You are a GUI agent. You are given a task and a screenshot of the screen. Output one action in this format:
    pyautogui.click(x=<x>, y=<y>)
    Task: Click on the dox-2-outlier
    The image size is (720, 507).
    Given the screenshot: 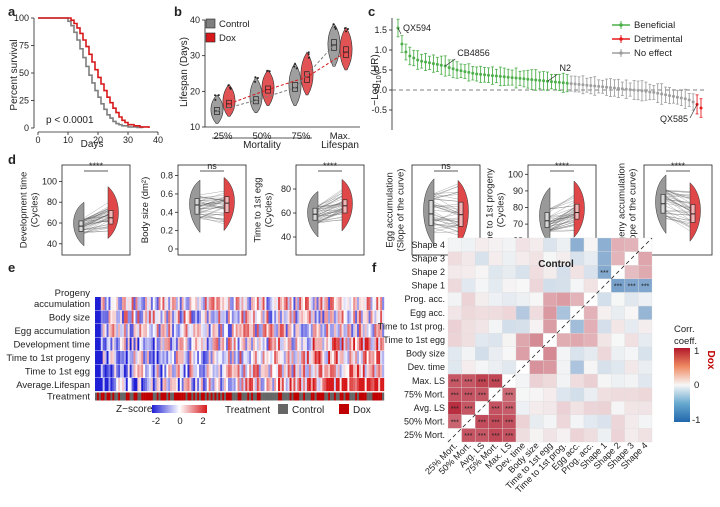 What is the action you would take?
    pyautogui.click(x=308, y=52)
    